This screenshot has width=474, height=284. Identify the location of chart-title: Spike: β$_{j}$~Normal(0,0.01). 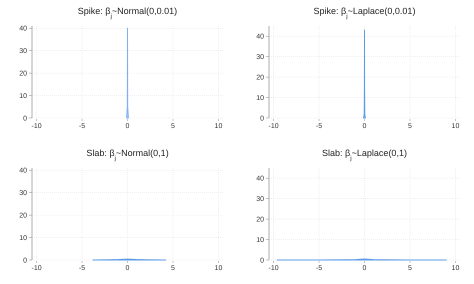
(128, 13).